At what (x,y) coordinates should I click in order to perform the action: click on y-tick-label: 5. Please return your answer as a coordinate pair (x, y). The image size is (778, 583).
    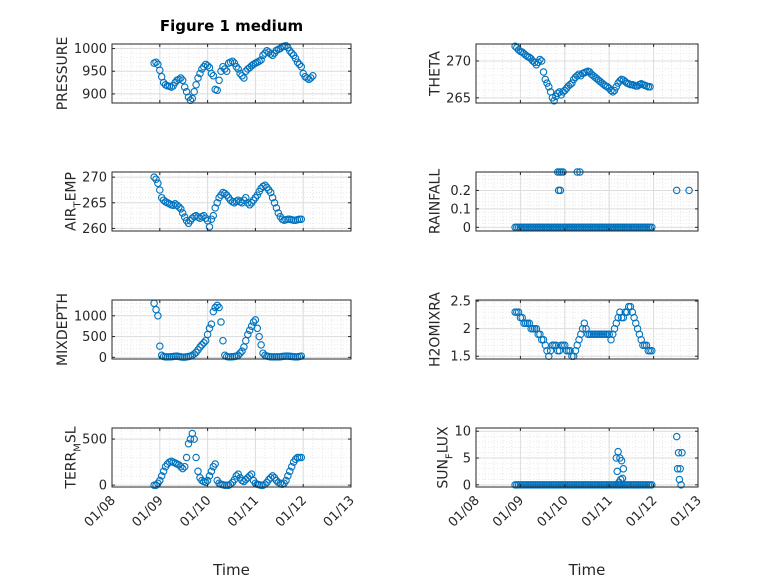
    Looking at the image, I should click on (467, 459).